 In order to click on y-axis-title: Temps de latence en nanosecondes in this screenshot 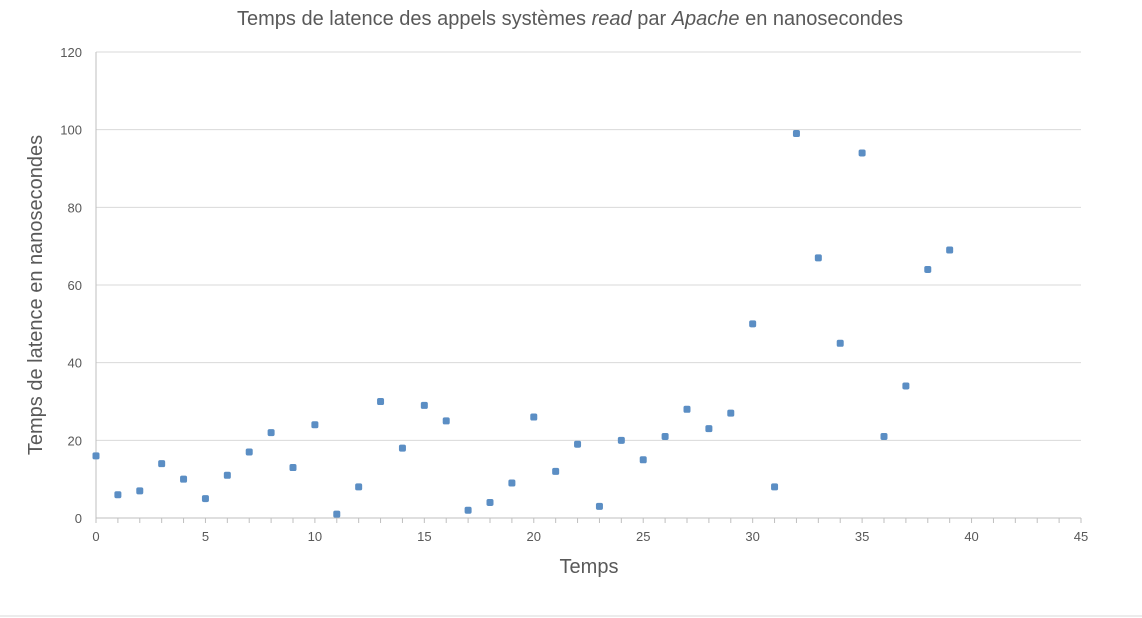, I will do `click(36, 295)`.